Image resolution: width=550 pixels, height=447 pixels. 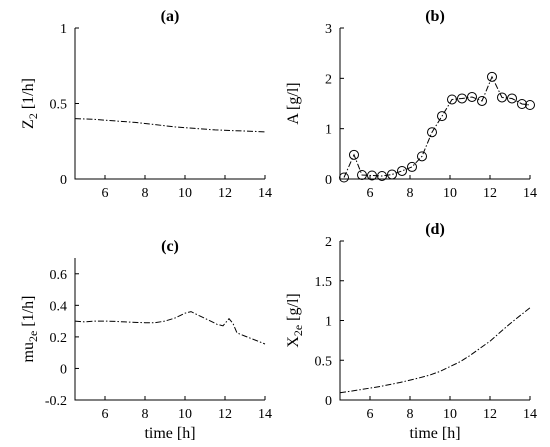 What do you see at coordinates (59, 275) in the screenshot?
I see `panel-c-ytick-label: 0.6` at bounding box center [59, 275].